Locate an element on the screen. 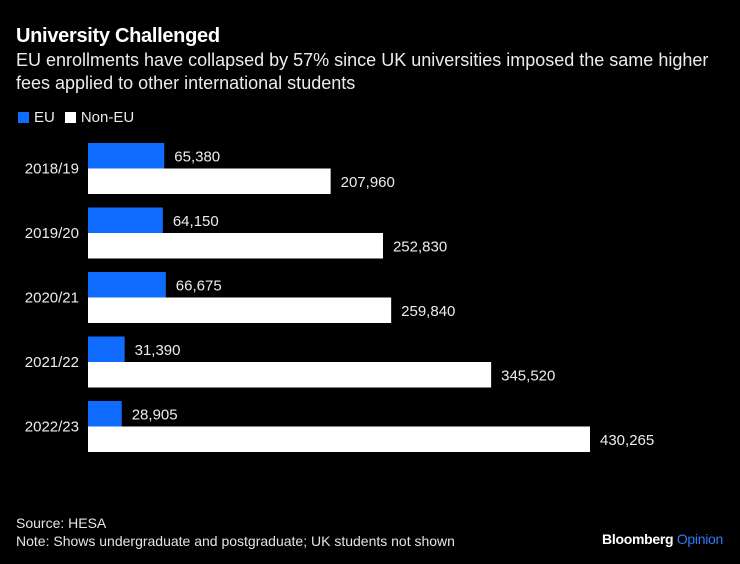  legend-swatch-non-eu is located at coordinates (70, 117).